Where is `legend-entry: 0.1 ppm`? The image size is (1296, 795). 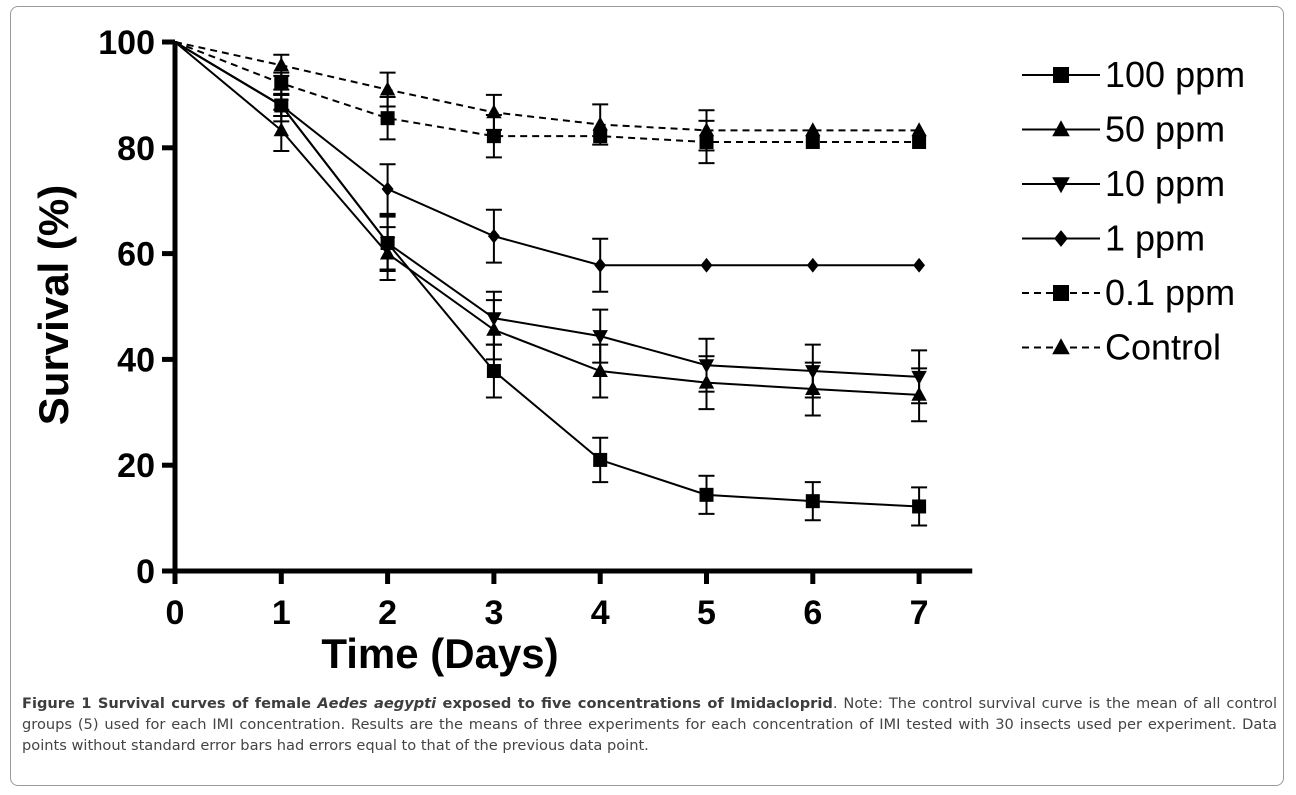 legend-entry: 0.1 ppm is located at coordinates (1128, 292).